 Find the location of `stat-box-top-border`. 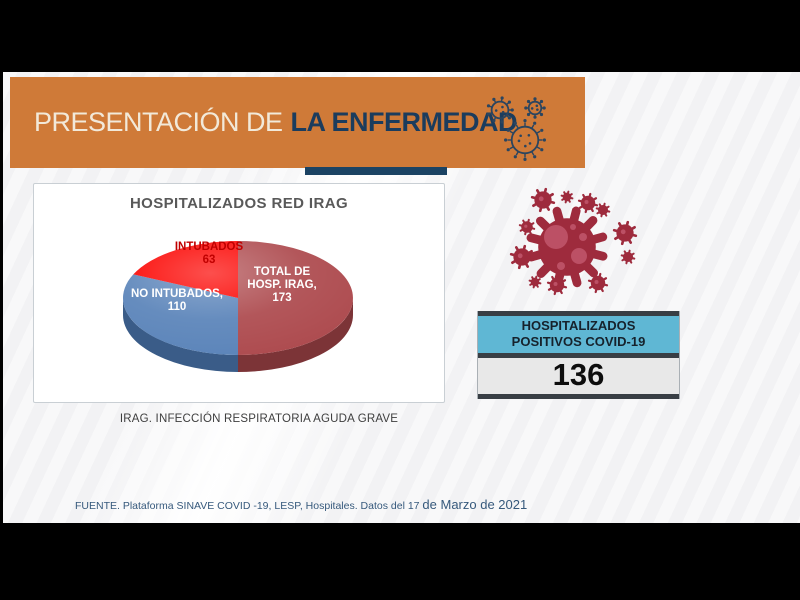

stat-box-top-border is located at coordinates (578, 313).